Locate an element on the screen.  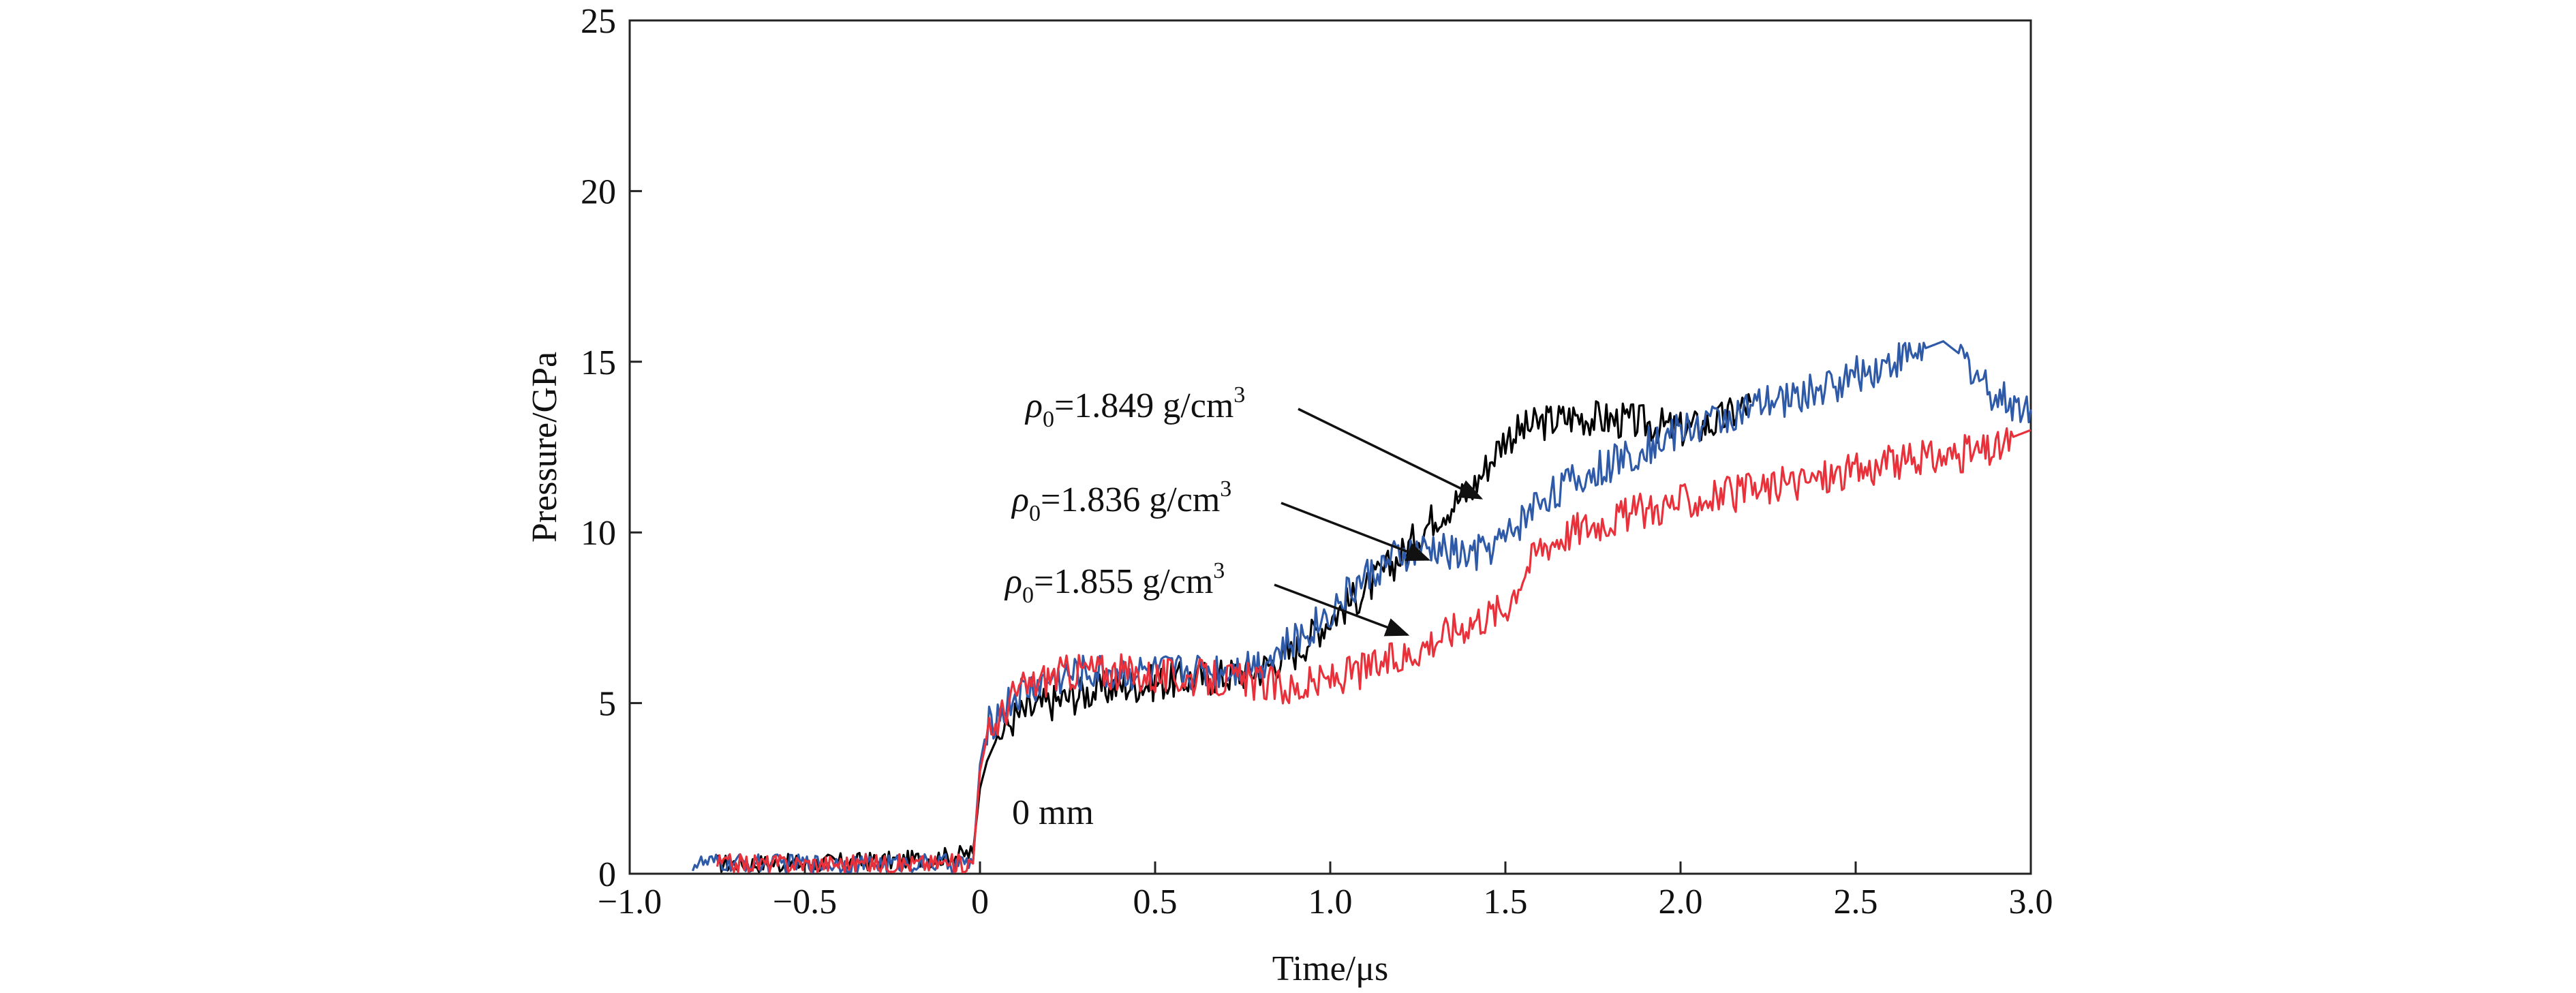
y-tick-label: 10 is located at coordinates (598, 533).